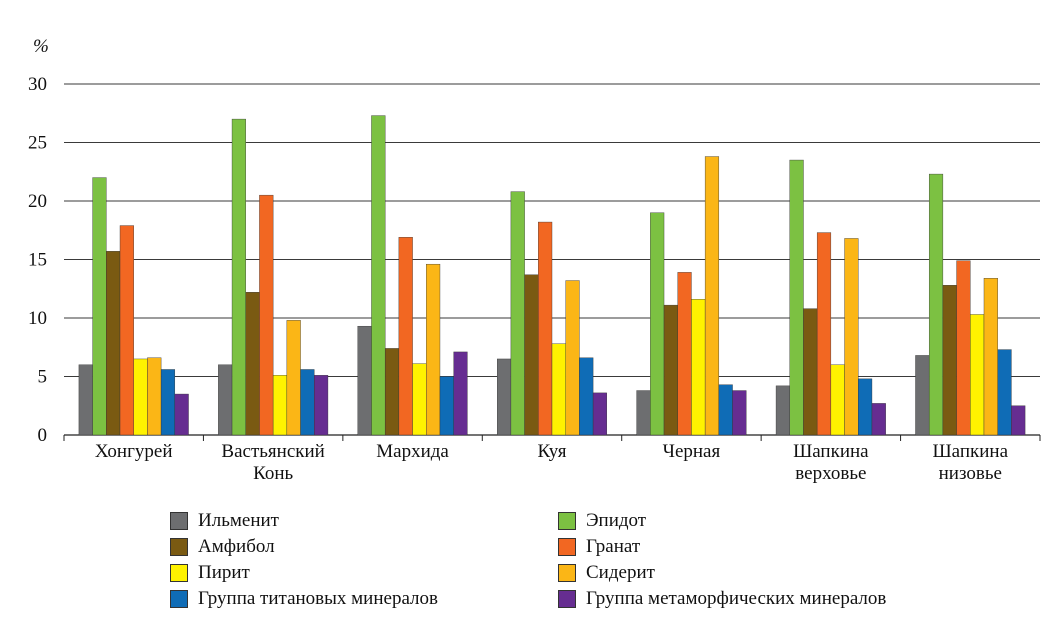 Image resolution: width=1057 pixels, height=632 pixels. I want to click on x-category-label: Шапкина верховье, so click(831, 462).